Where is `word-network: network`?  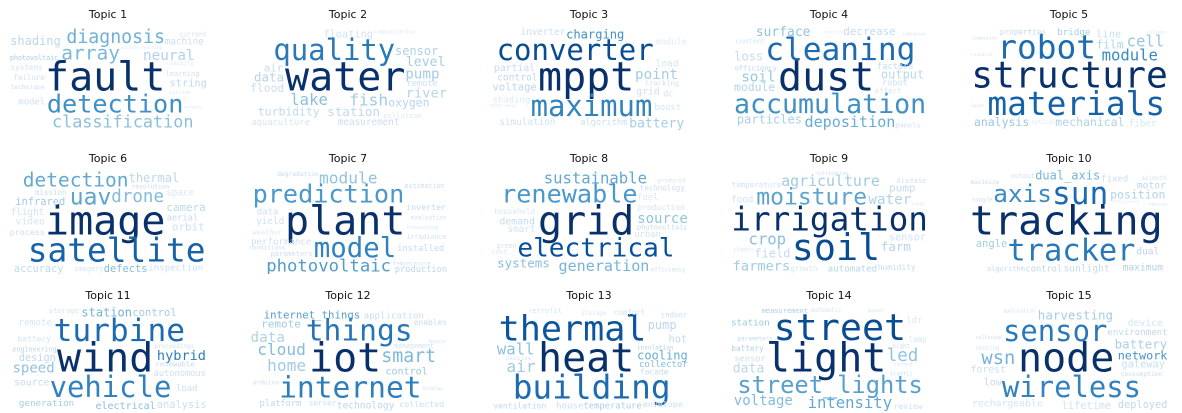
word-network: network is located at coordinates (1143, 355).